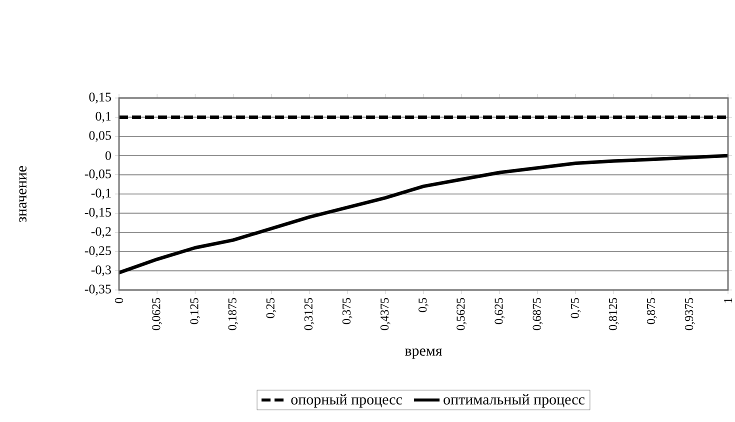 This screenshot has height=422, width=735. What do you see at coordinates (108, 155) in the screenshot?
I see `y-tick-label: 0` at bounding box center [108, 155].